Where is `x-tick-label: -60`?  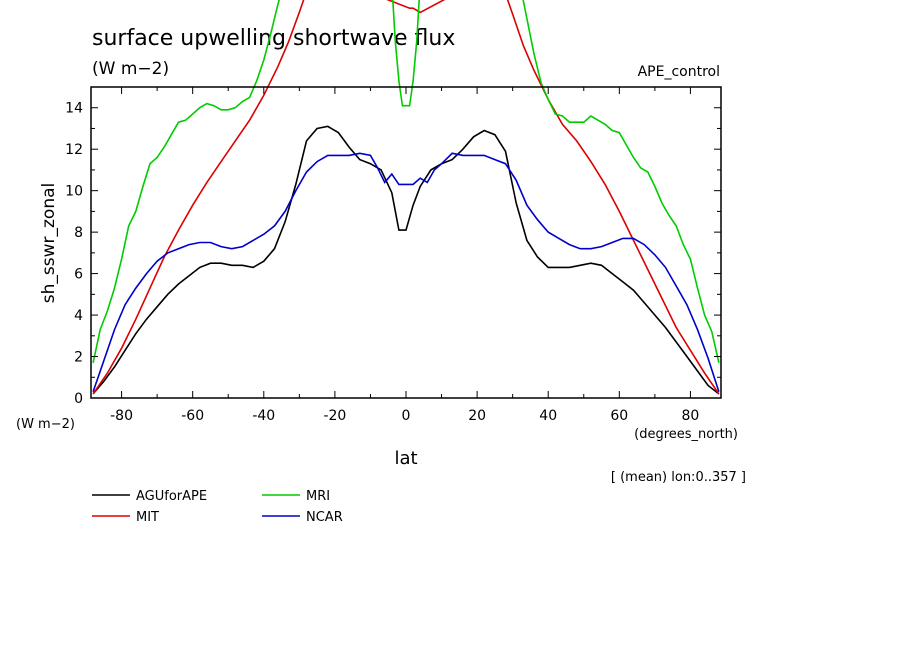
x-tick-label: -60 is located at coordinates (192, 416).